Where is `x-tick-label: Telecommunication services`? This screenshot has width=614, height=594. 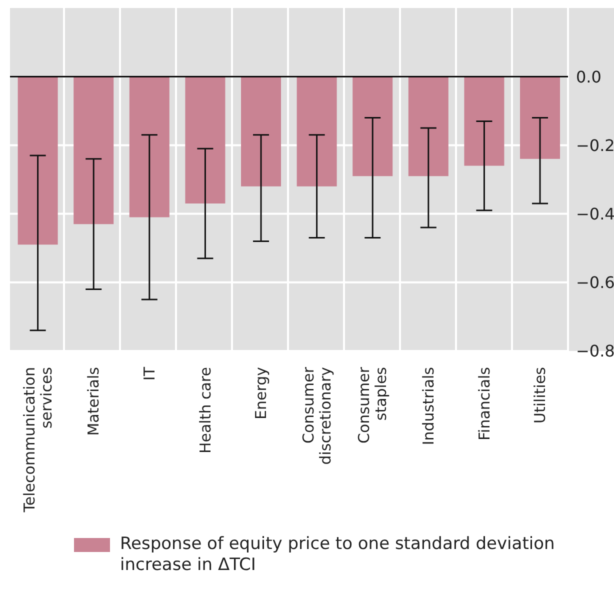 x-tick-label: Telecommunication services is located at coordinates (38, 440).